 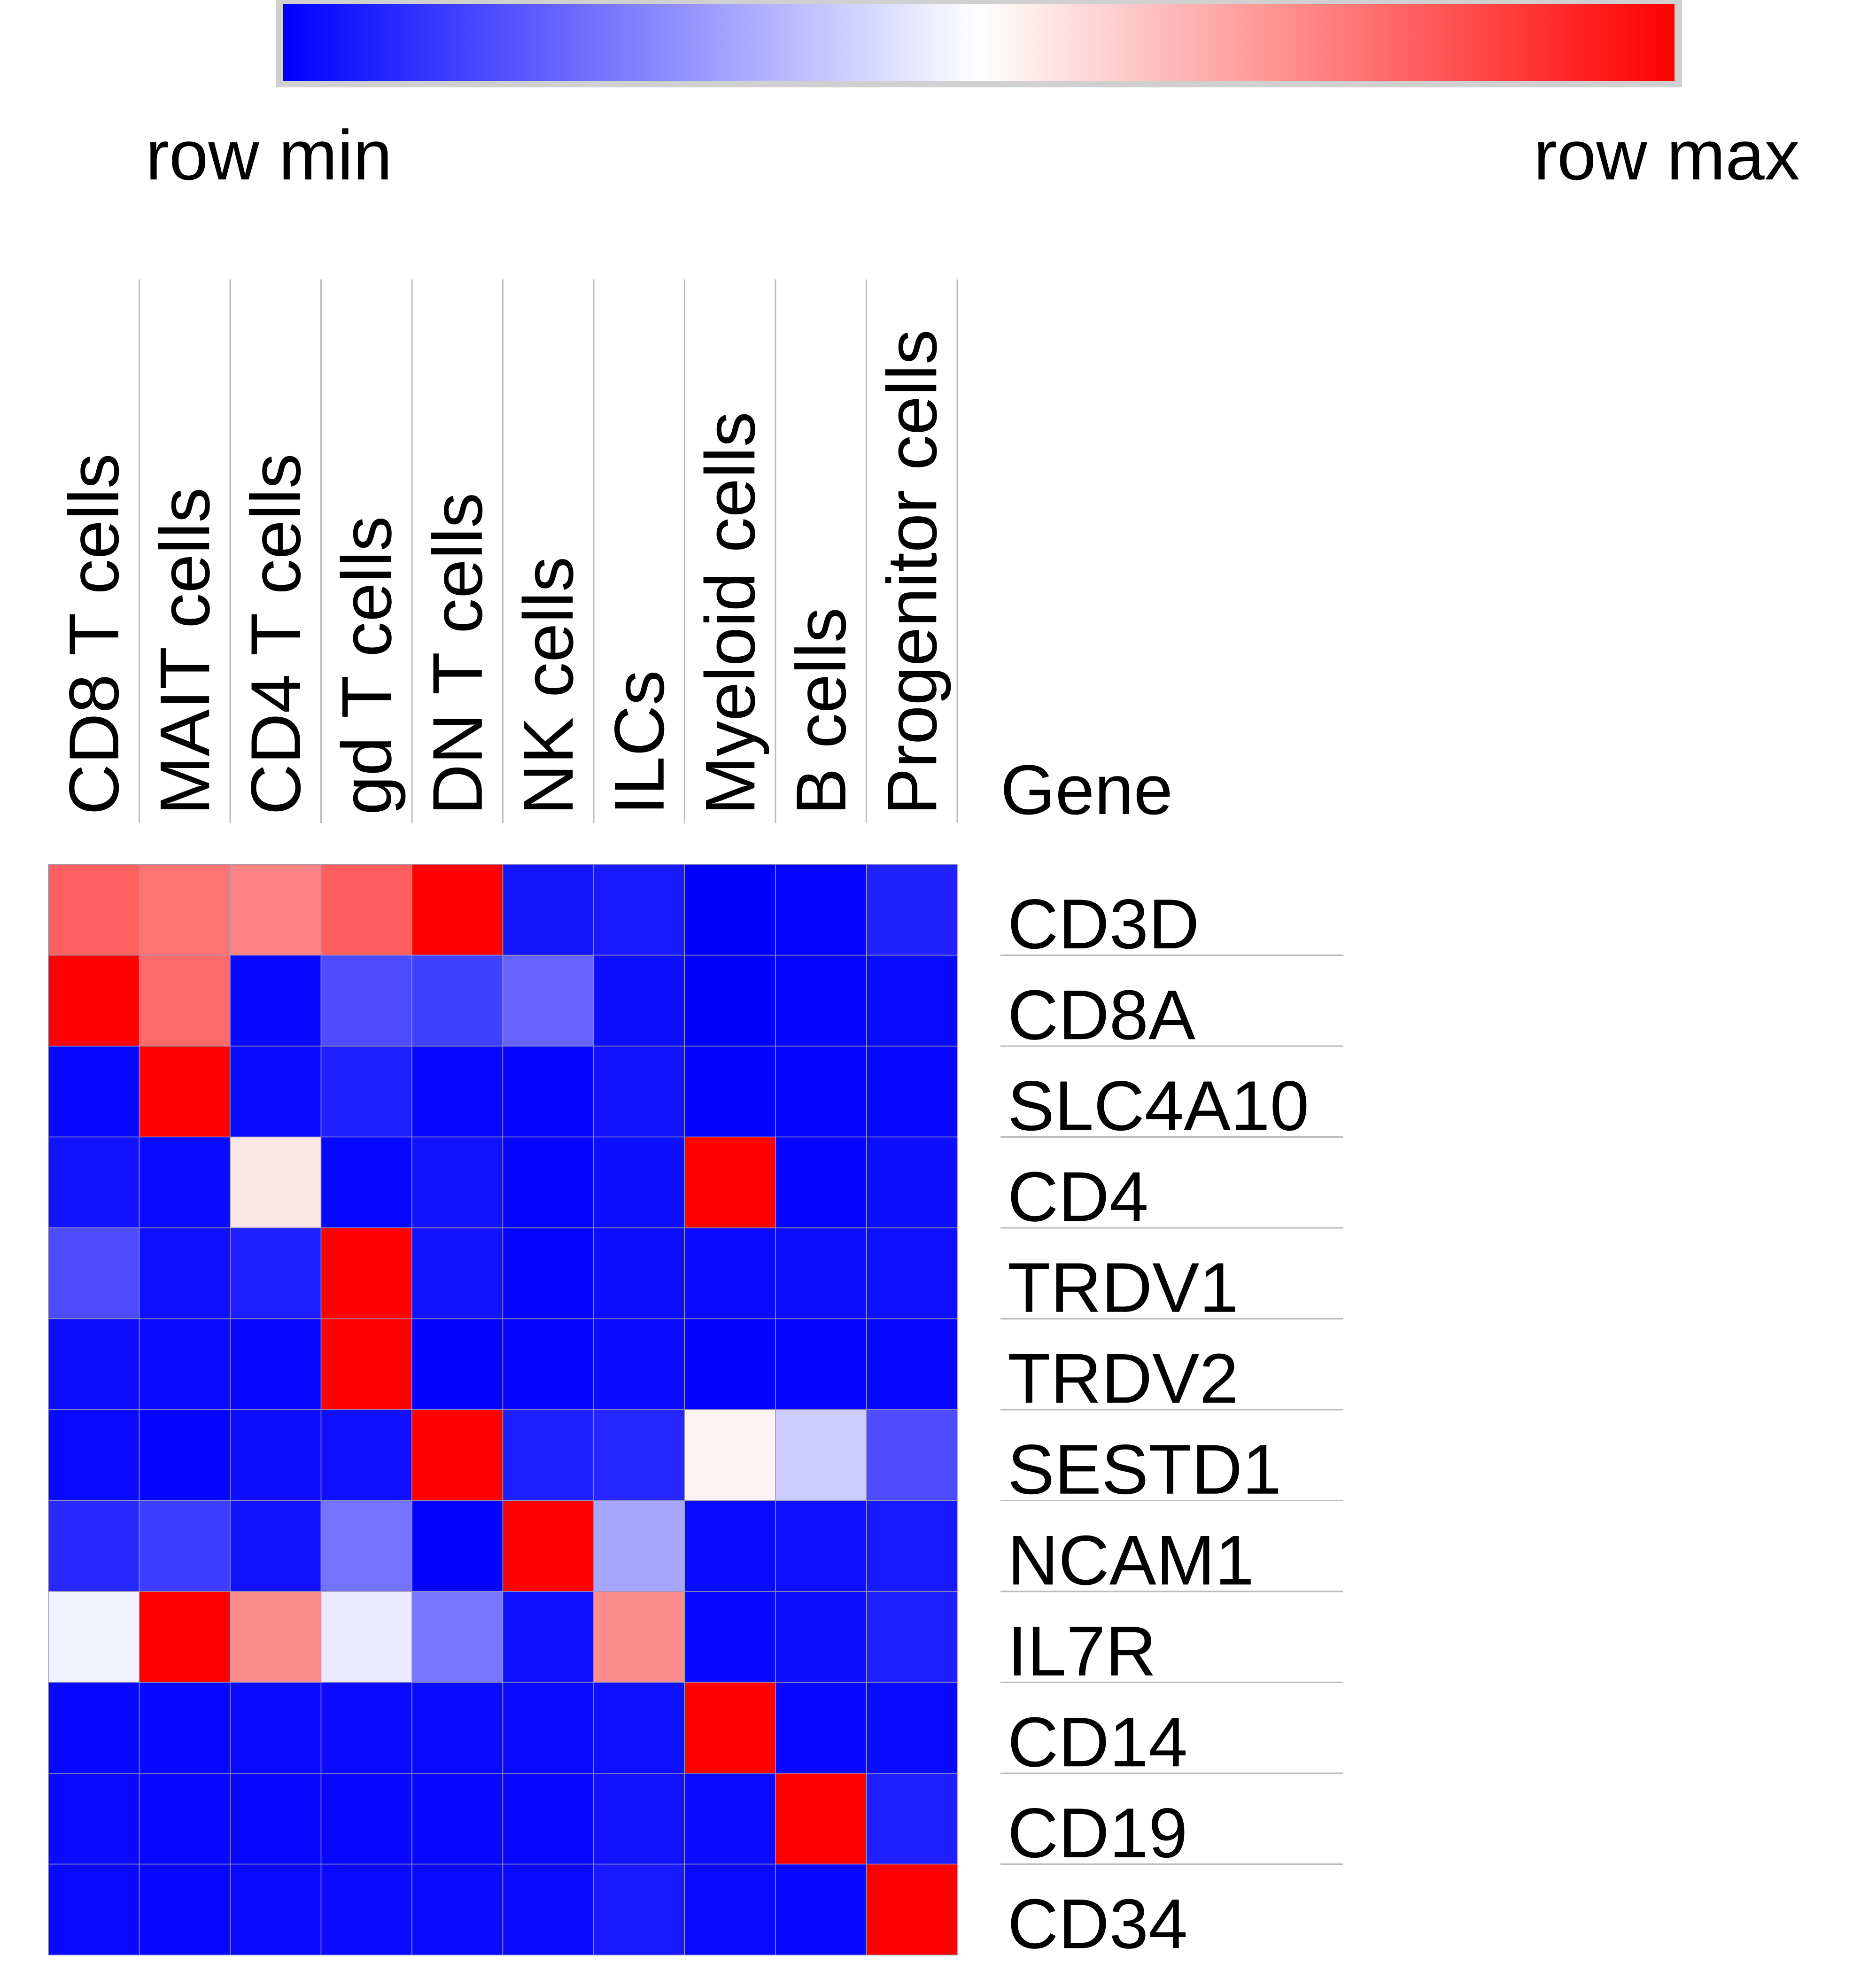 I want to click on row-label: CD14, so click(x=1098, y=1741).